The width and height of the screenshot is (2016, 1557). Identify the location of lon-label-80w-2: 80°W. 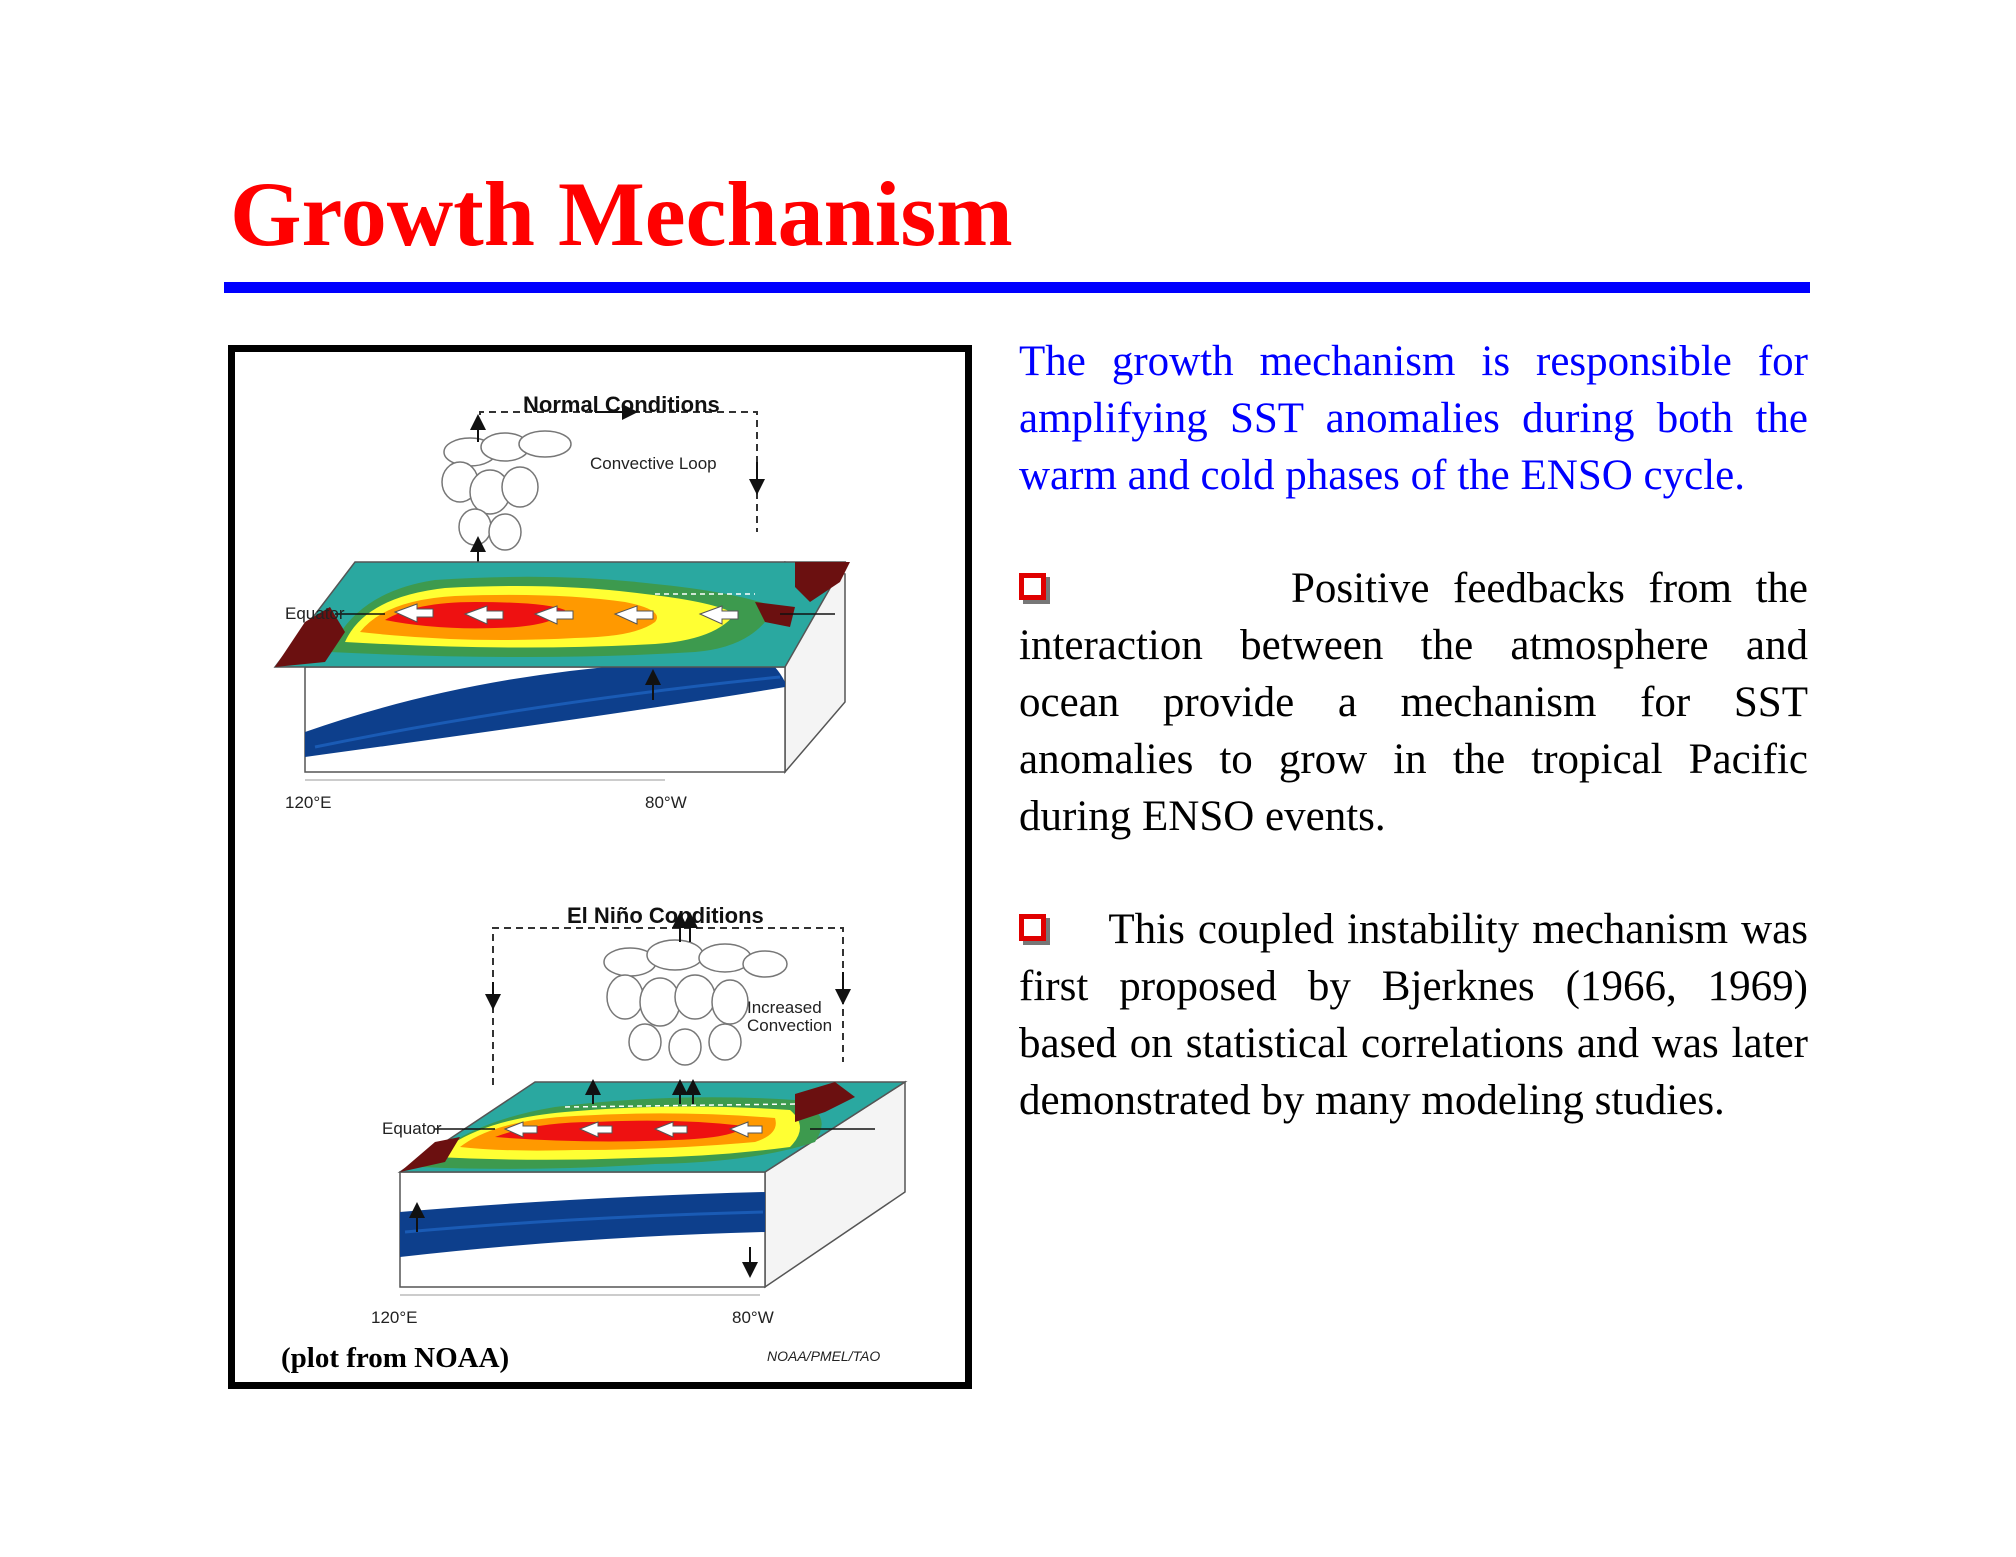
(753, 1317).